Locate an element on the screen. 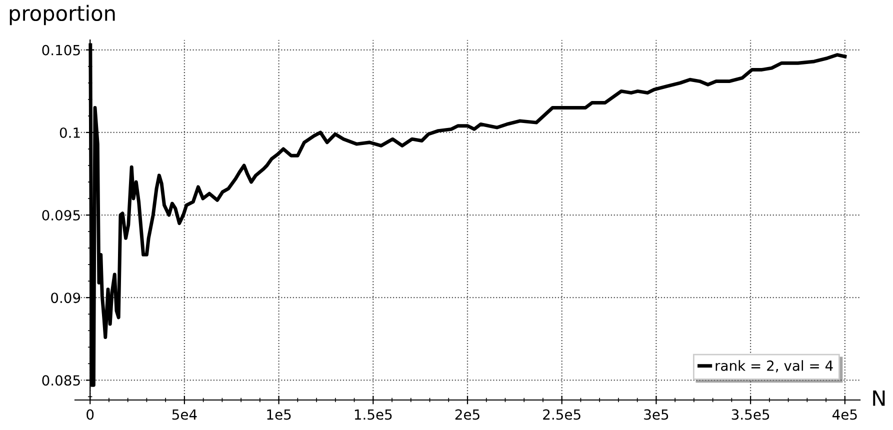  y-tick-label: 0.105 is located at coordinates (61, 50).